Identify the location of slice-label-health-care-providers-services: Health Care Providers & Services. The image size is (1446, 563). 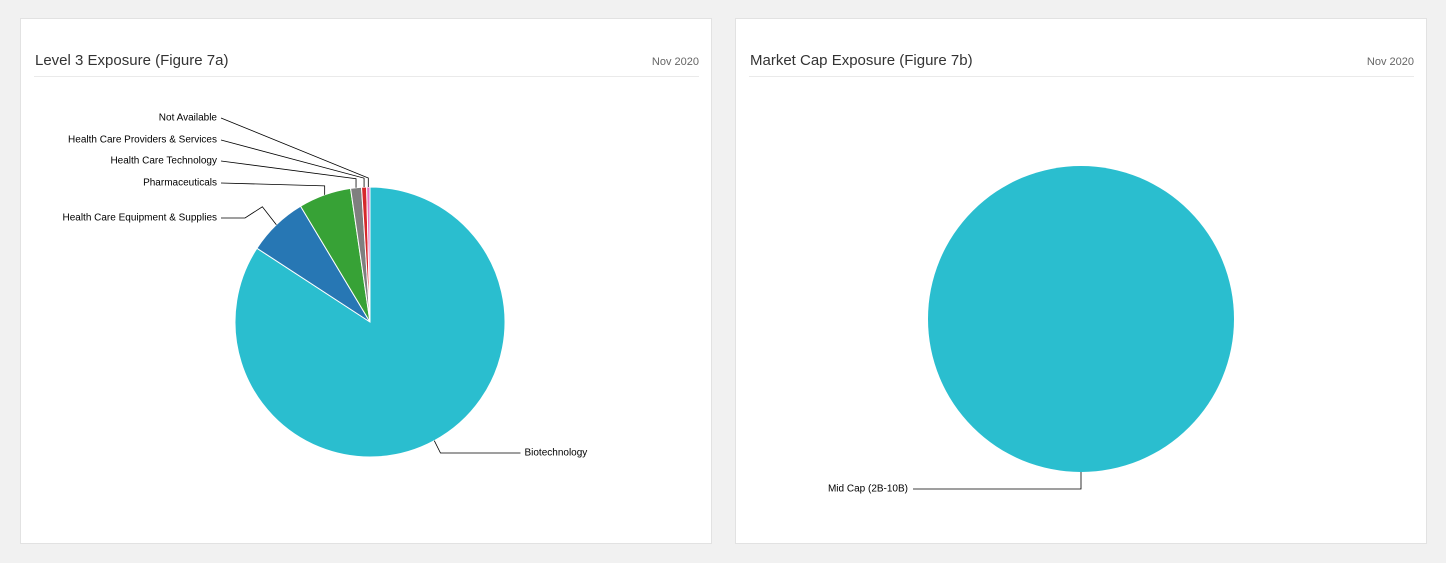
(142, 140).